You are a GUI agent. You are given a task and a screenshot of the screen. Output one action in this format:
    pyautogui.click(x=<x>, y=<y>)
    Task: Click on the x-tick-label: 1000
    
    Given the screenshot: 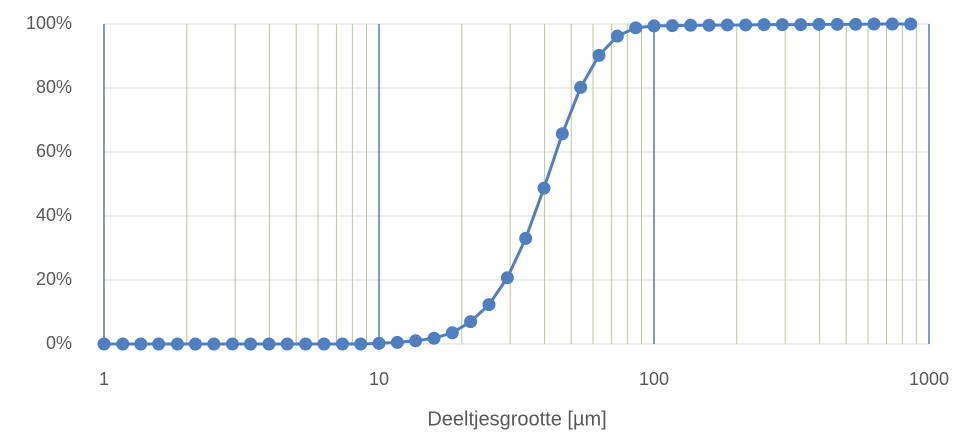 What is the action you would take?
    pyautogui.click(x=929, y=379)
    